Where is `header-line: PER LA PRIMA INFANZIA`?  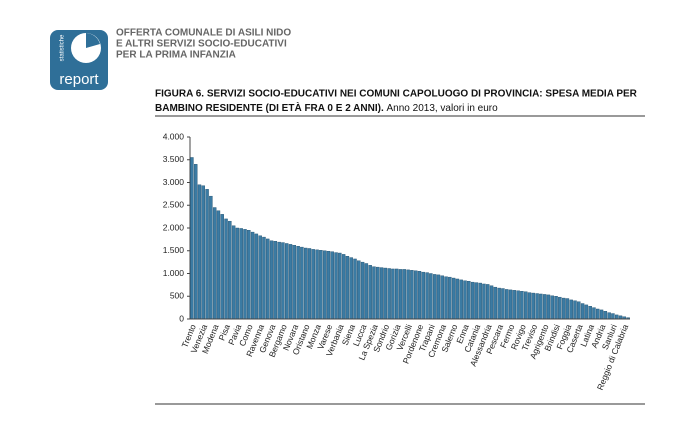
header-line: PER LA PRIMA INFANZIA is located at coordinates (176, 55).